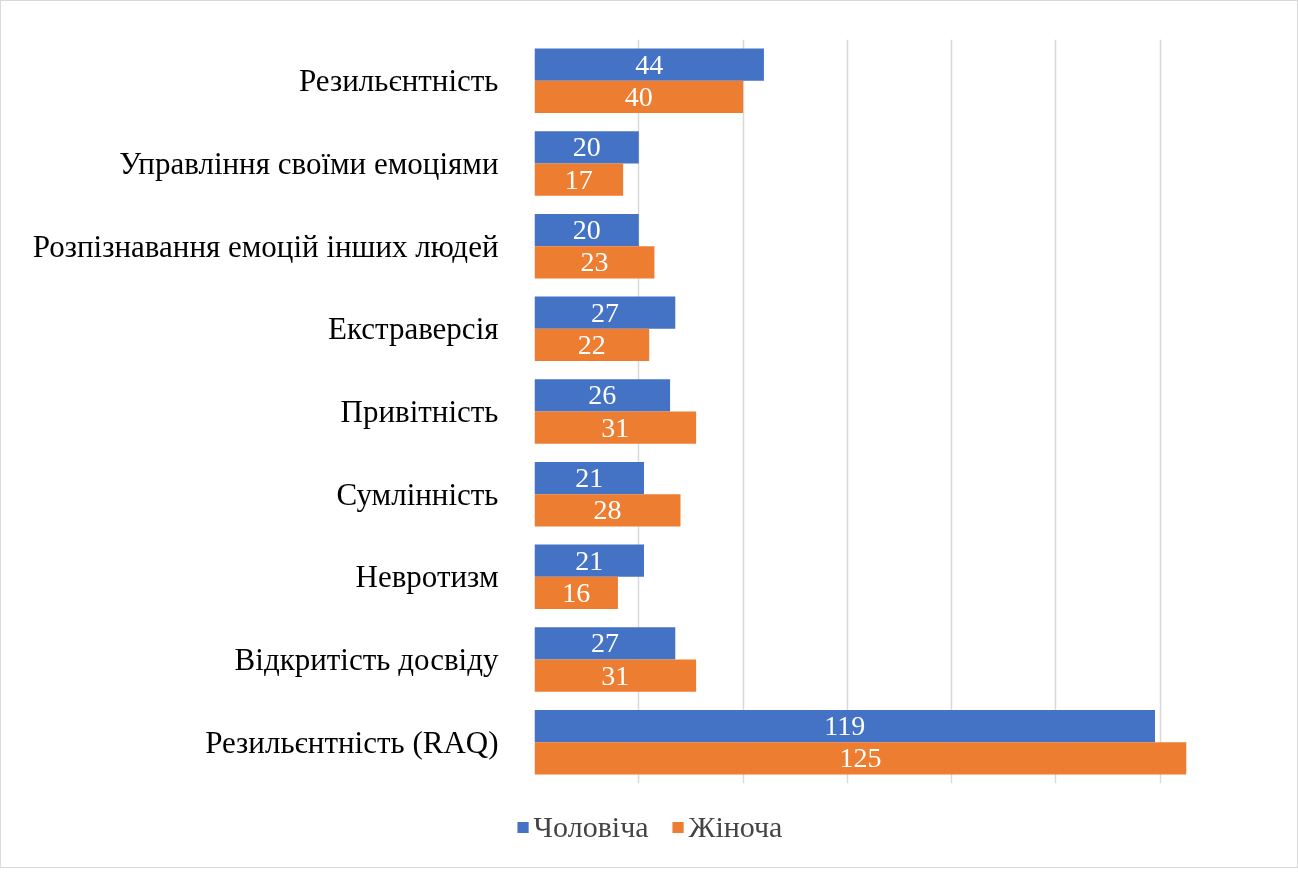  What do you see at coordinates (352, 742) in the screenshot?
I see `y-tick-label: Резильєнтність (RAQ)` at bounding box center [352, 742].